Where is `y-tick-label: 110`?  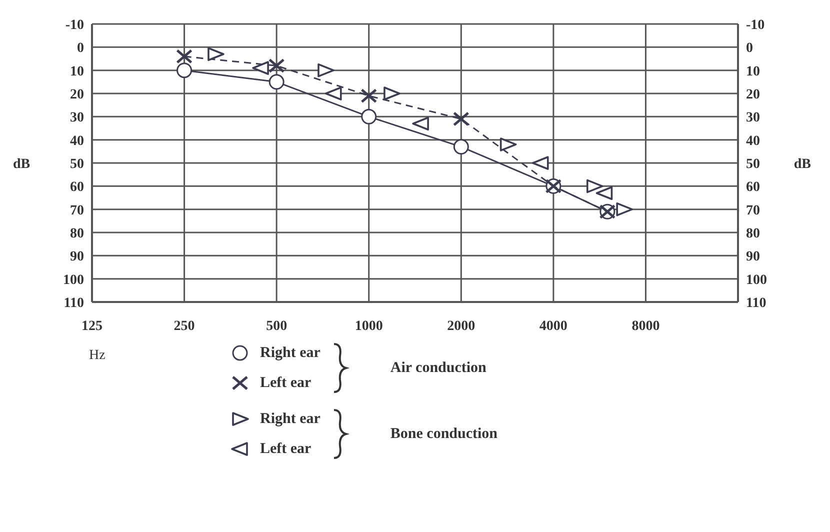 y-tick-label: 110 is located at coordinates (74, 303).